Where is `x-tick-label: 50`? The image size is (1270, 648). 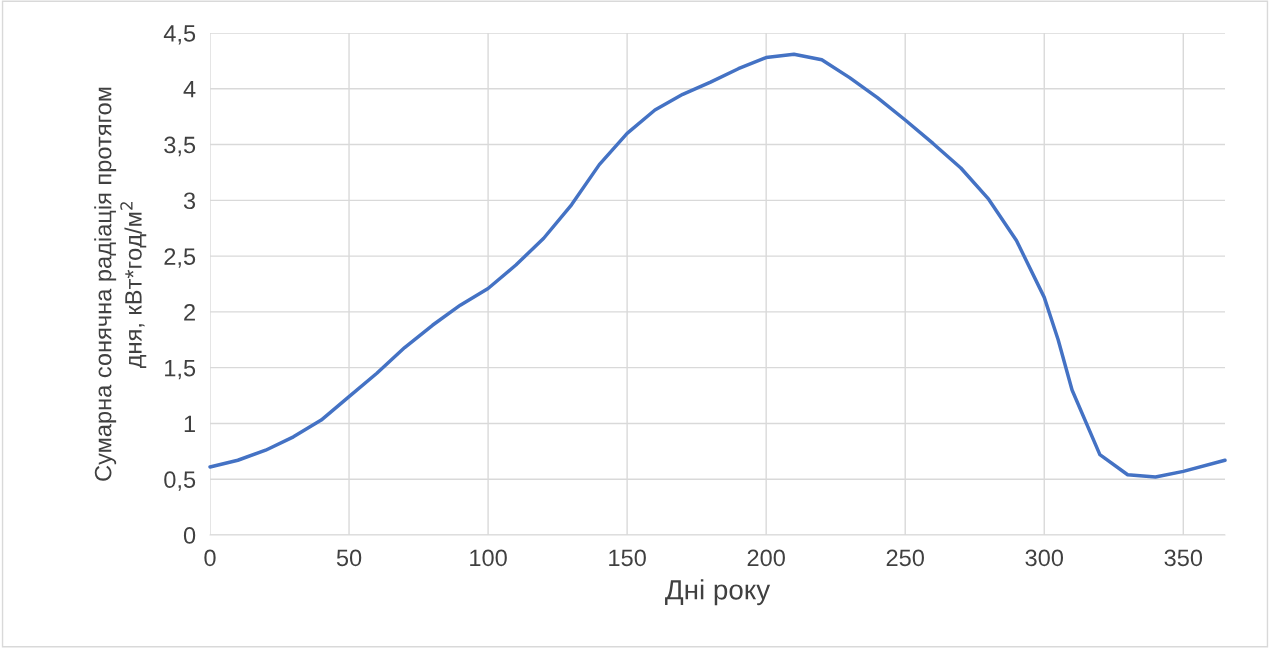 x-tick-label: 50 is located at coordinates (349, 558).